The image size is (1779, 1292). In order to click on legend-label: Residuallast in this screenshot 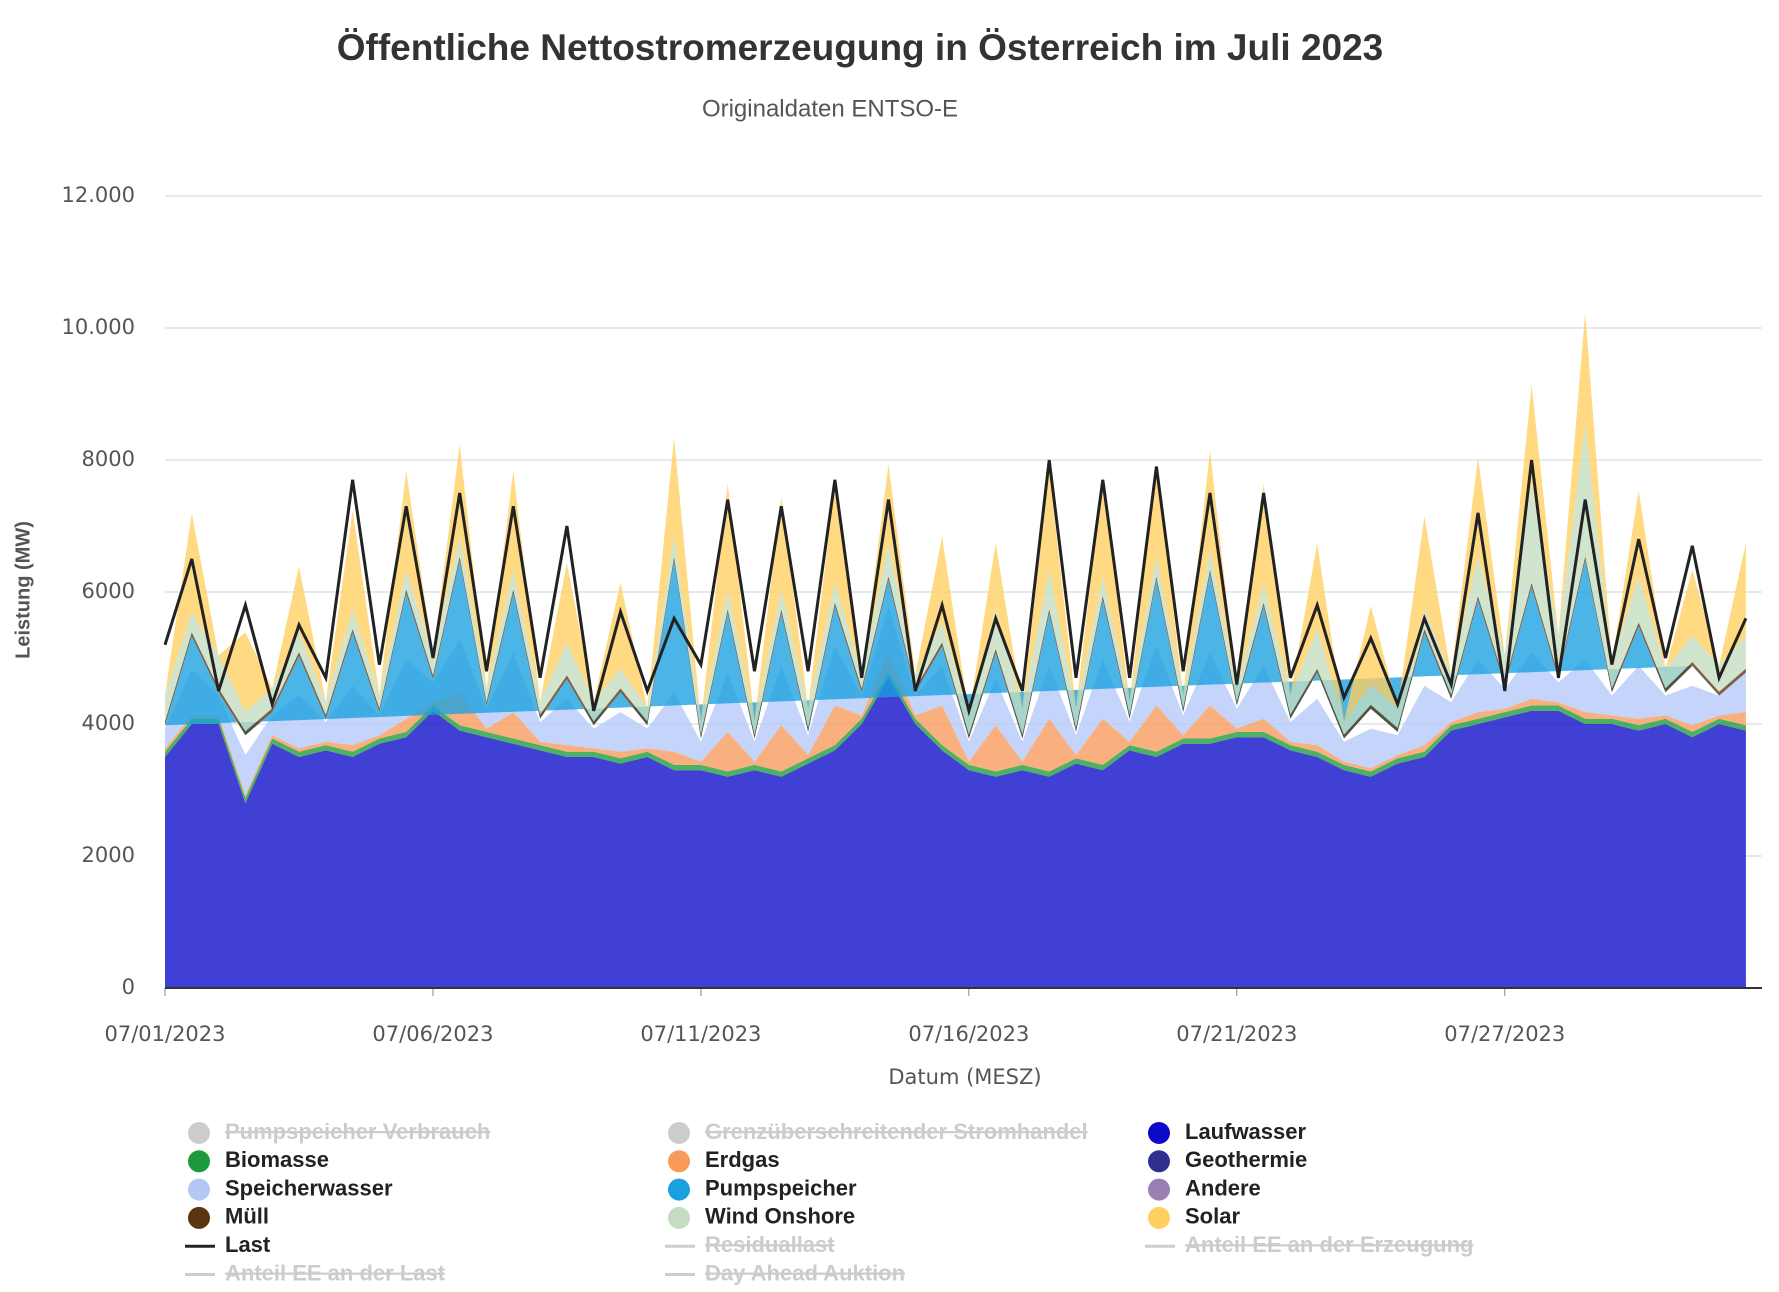, I will do `click(770, 1244)`.